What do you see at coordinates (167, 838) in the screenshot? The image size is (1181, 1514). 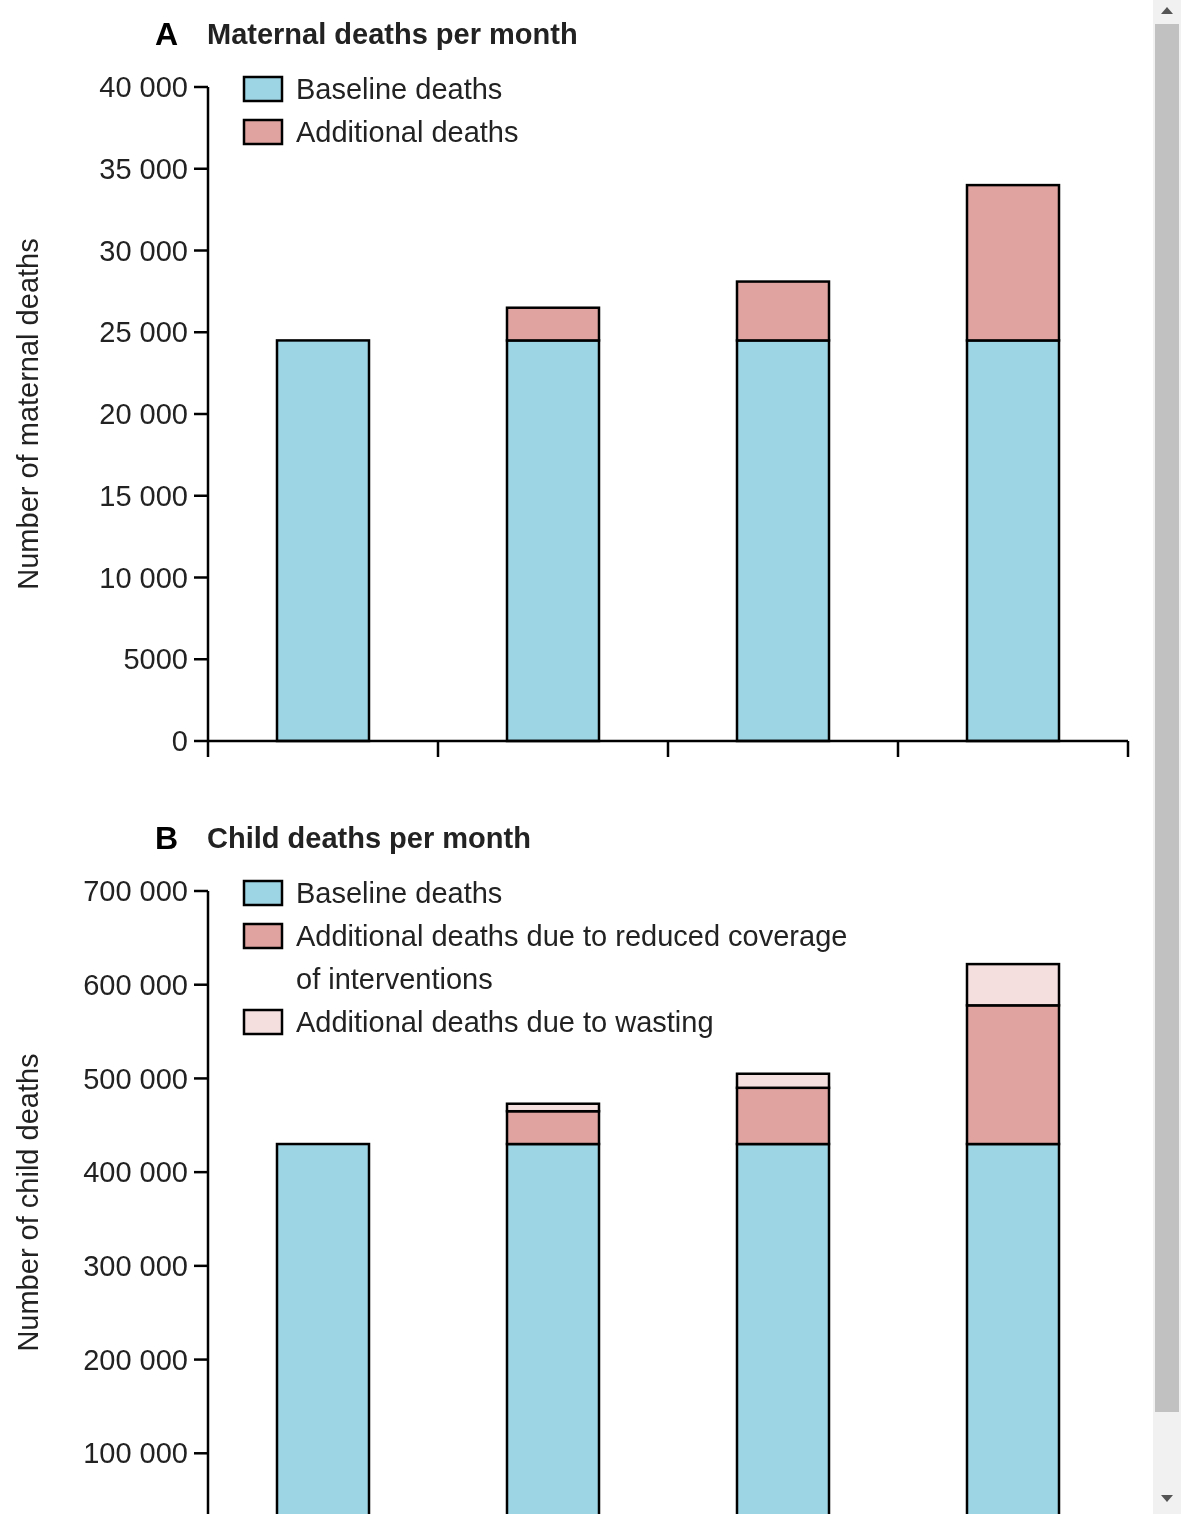 I see `text: B` at bounding box center [167, 838].